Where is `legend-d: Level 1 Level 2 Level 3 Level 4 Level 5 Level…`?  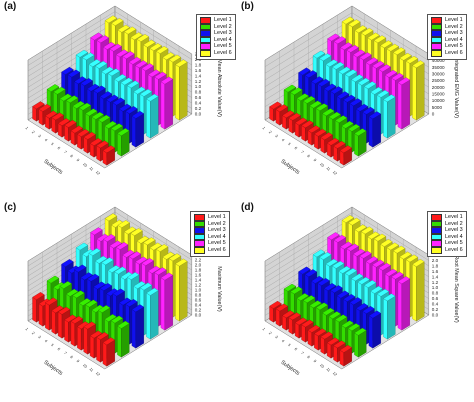
legend-d: Level 1 Level 2 Level 3 Level 4 Level 5 Level… is located at coordinates (447, 234).